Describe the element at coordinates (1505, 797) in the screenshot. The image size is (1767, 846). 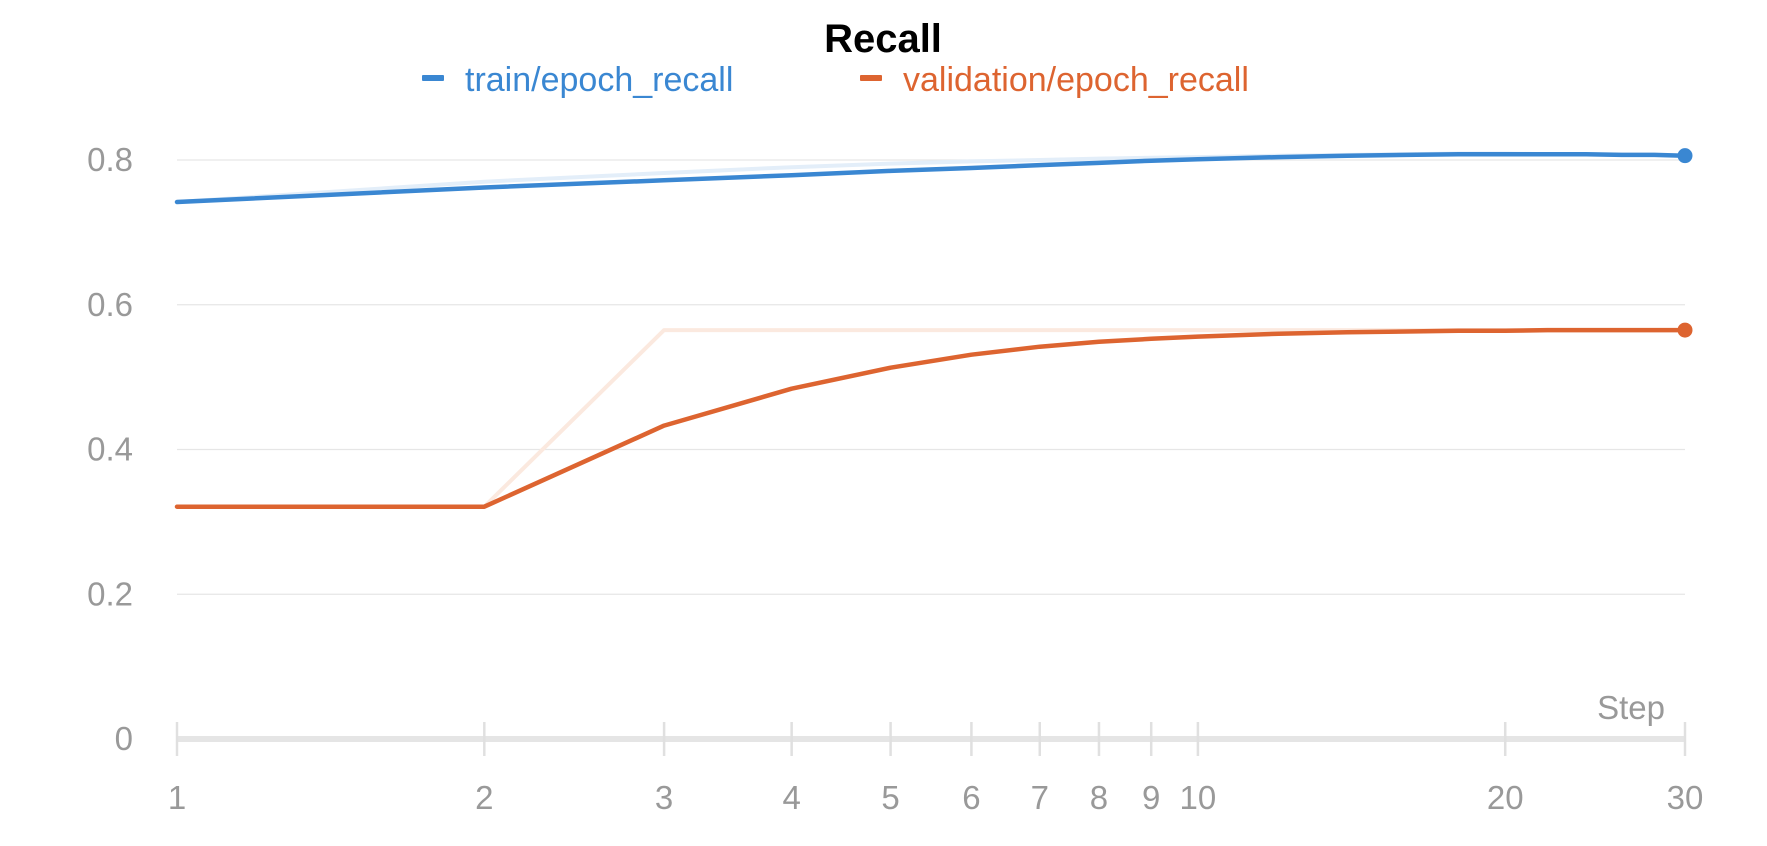
I see `x-tick-label: 20` at that location.